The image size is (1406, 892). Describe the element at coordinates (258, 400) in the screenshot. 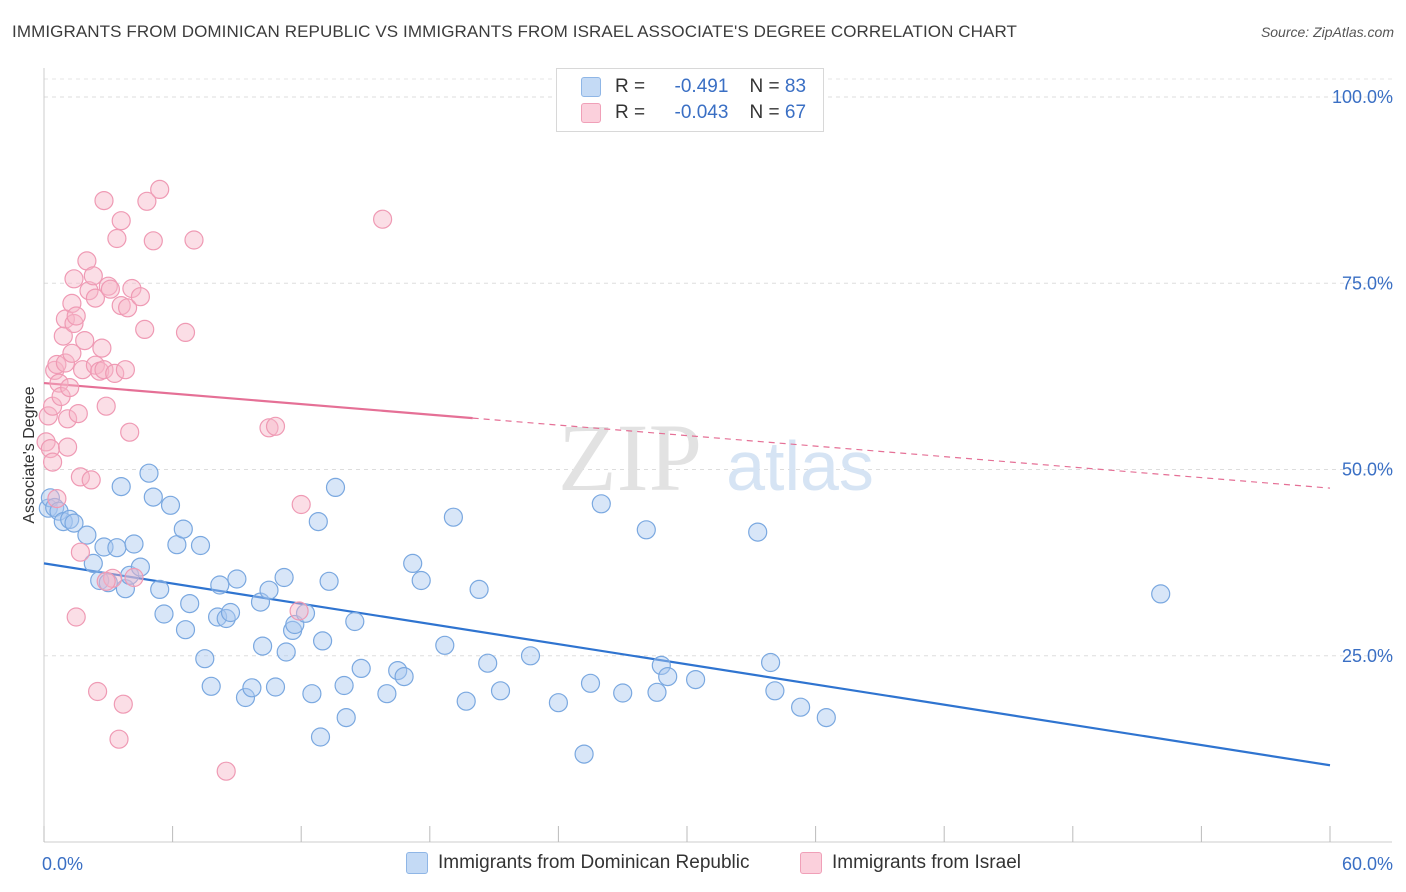

I see `trend-line-israel` at that location.